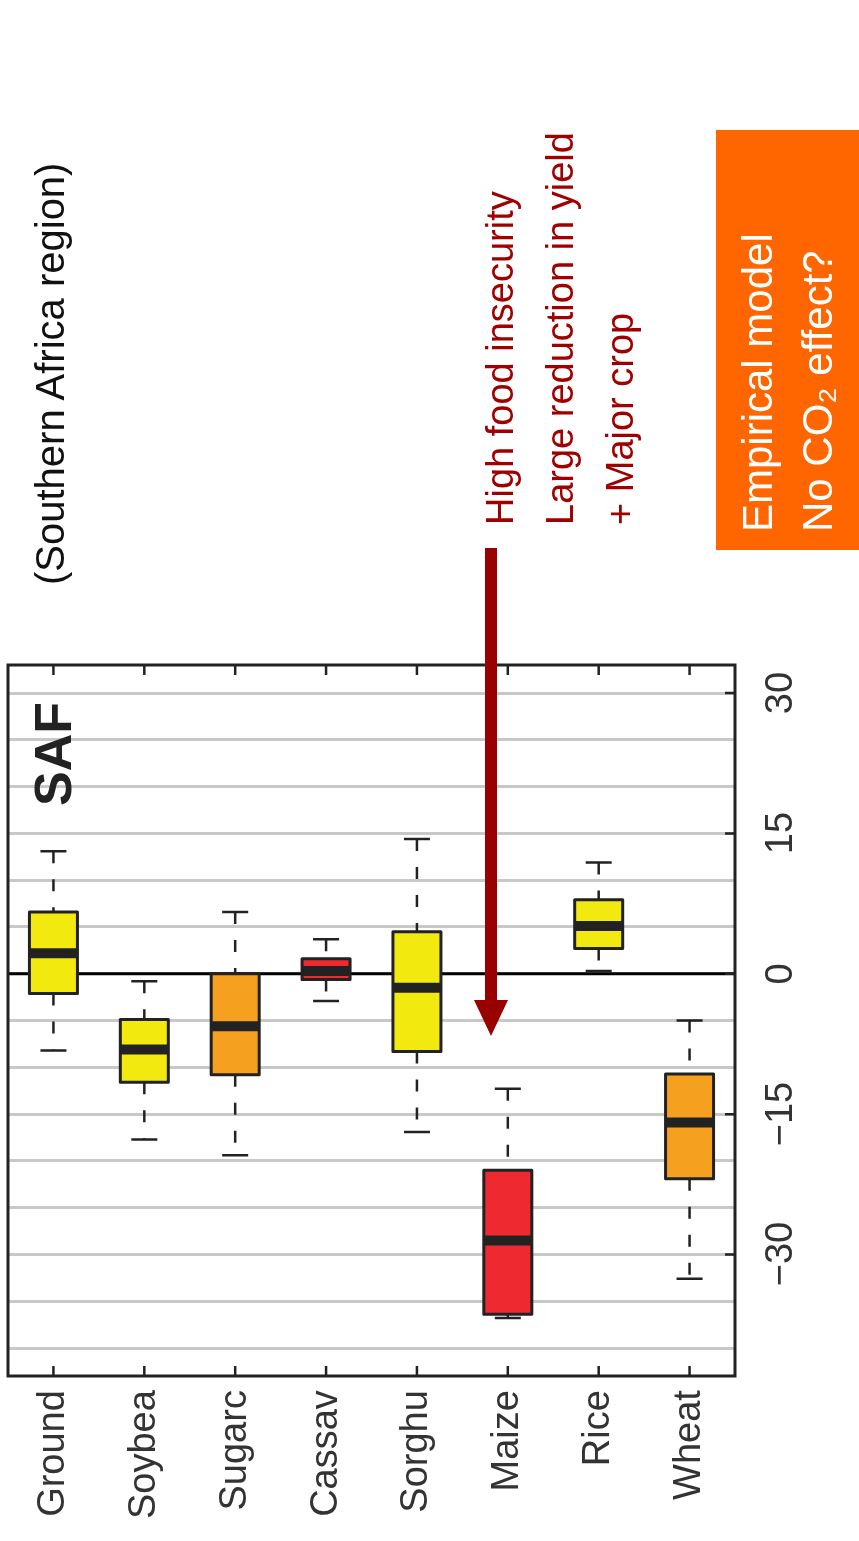 The image size is (859, 1541). Describe the element at coordinates (778, 834) in the screenshot. I see `y-tick-label: 15` at that location.